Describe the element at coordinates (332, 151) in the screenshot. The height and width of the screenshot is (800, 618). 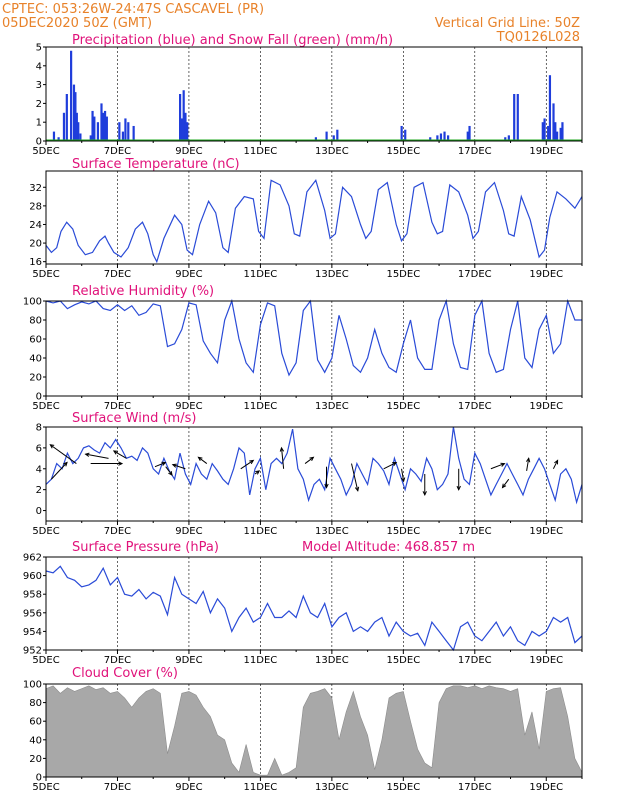
I see `precipitation-xtick-label: 13DEC` at that location.